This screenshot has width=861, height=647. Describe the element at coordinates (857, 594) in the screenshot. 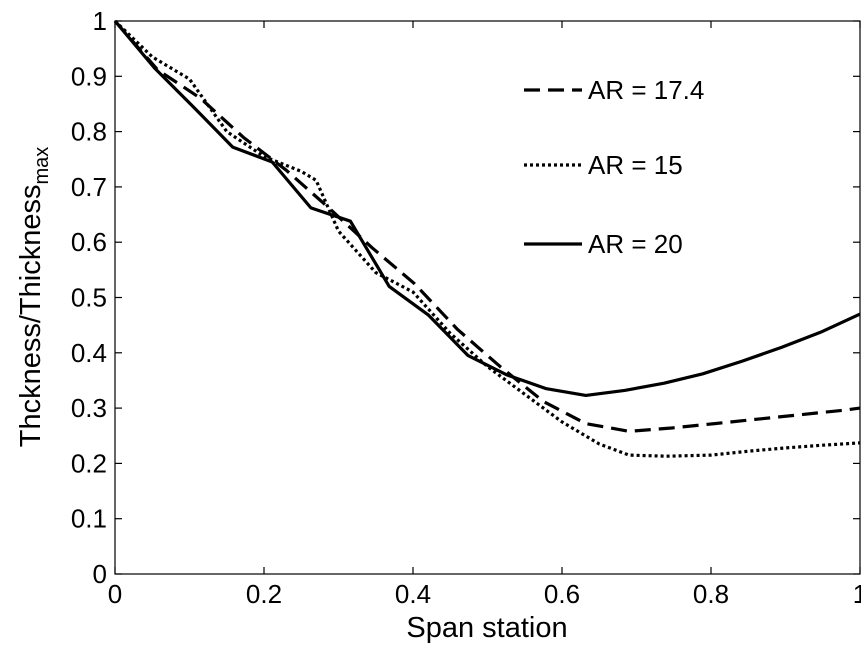

I see `x-tick-label: 1` at that location.